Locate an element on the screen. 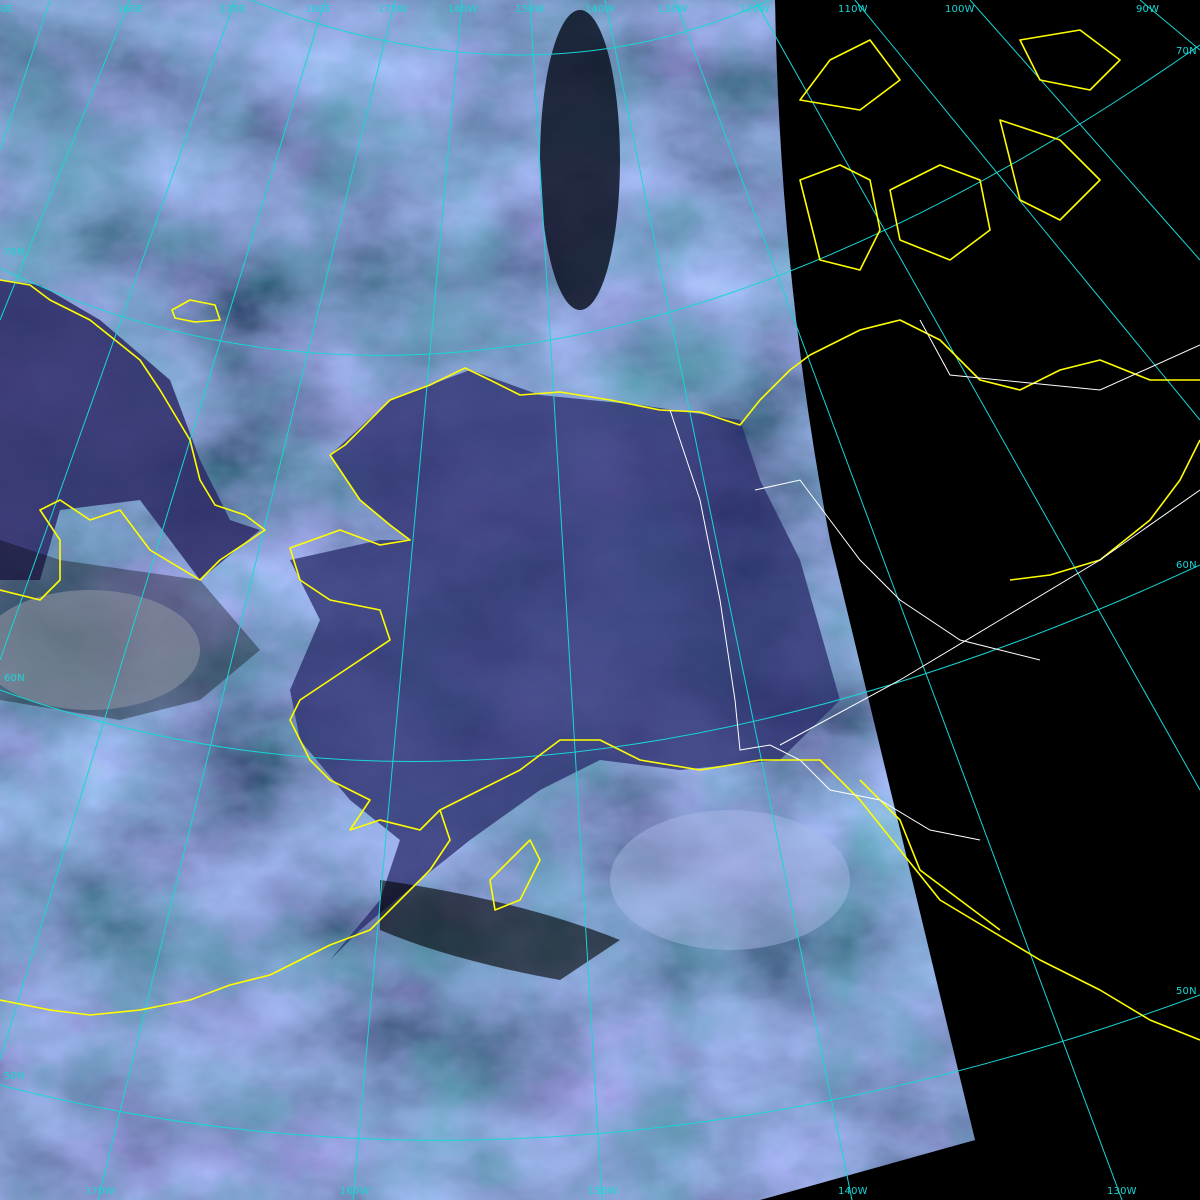 This screenshot has width=1200, height=1200. lon-label: 160E is located at coordinates (130, 9).